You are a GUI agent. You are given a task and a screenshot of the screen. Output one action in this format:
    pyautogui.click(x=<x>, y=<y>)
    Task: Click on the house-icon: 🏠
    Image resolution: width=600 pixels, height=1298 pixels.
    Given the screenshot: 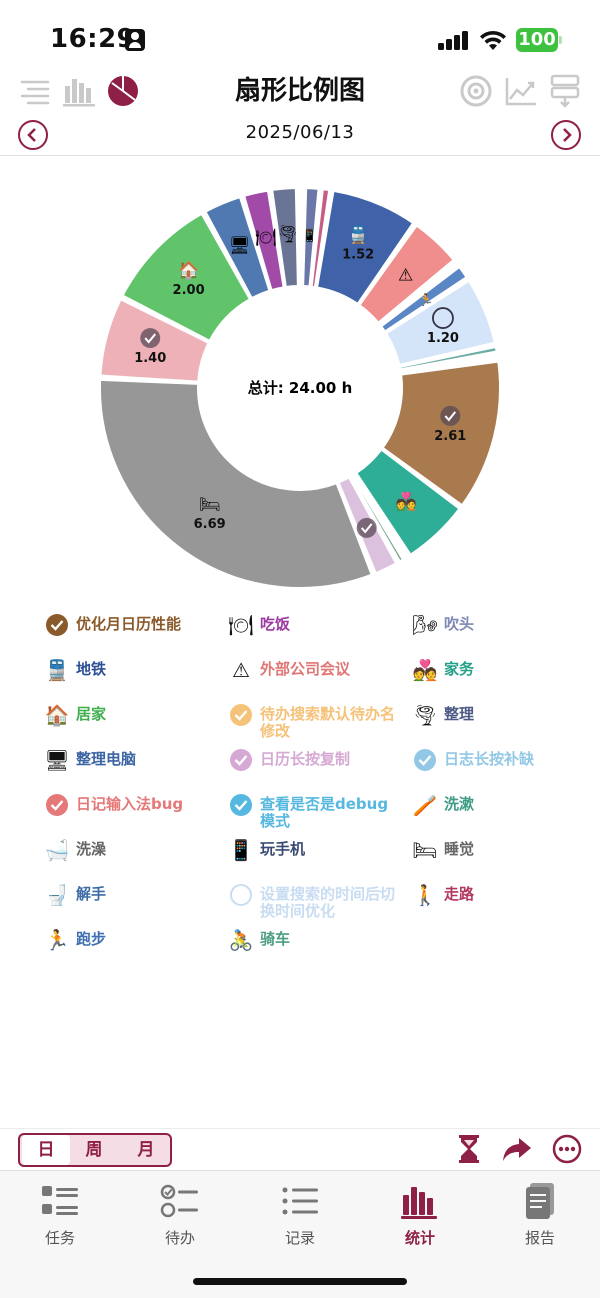 What is the action you would take?
    pyautogui.click(x=57, y=715)
    